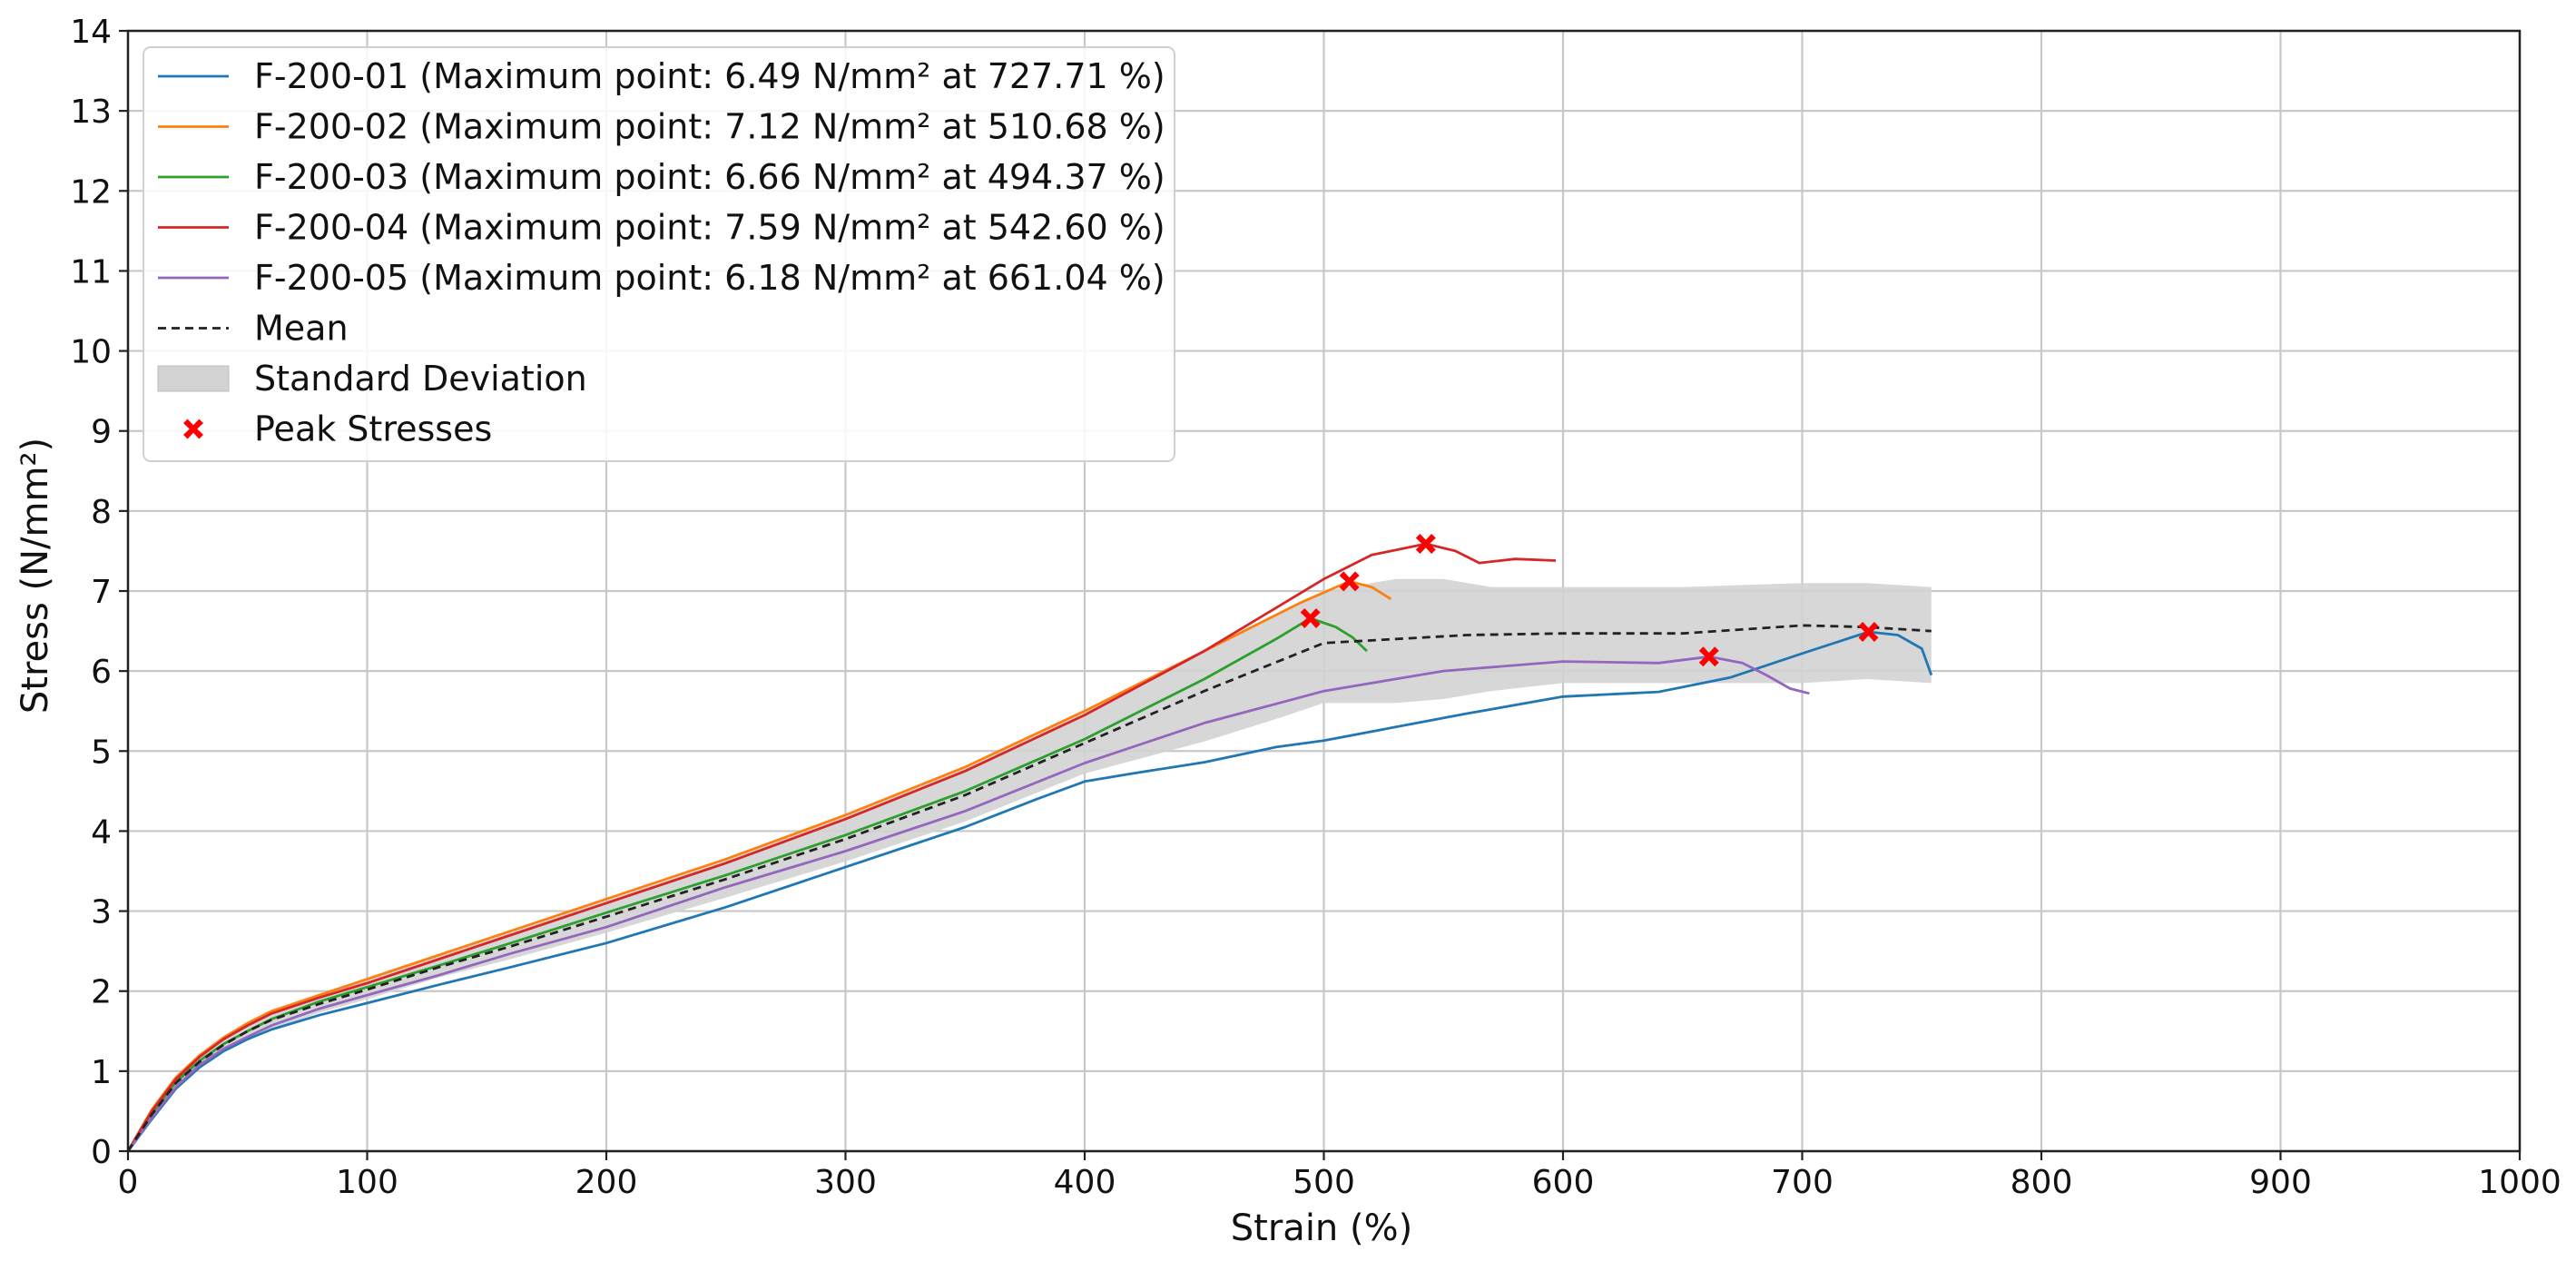  Describe the element at coordinates (193, 378) in the screenshot. I see `legend-swatch-band` at that location.